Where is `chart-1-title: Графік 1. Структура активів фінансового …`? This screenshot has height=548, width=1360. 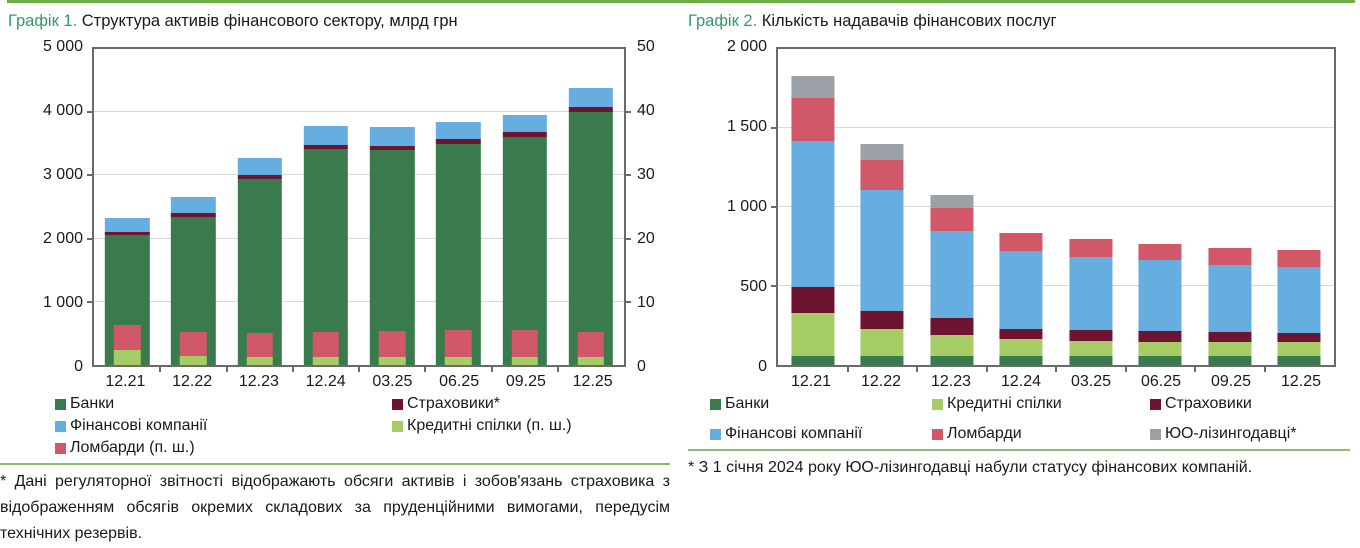 chart-1-title: Графік 1. Структура активів фінансового … is located at coordinates (339, 21).